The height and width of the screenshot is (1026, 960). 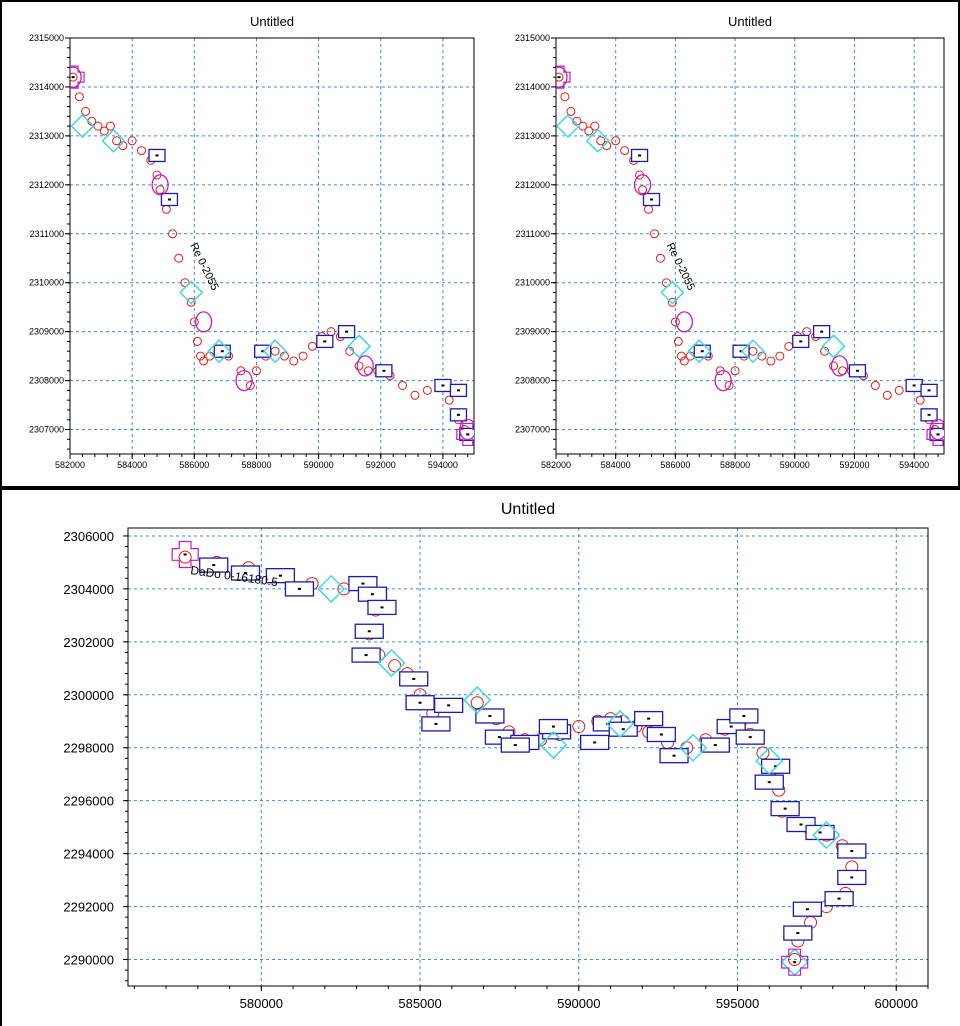 What do you see at coordinates (737, 1003) in the screenshot?
I see `x-tick-label: 595000` at bounding box center [737, 1003].